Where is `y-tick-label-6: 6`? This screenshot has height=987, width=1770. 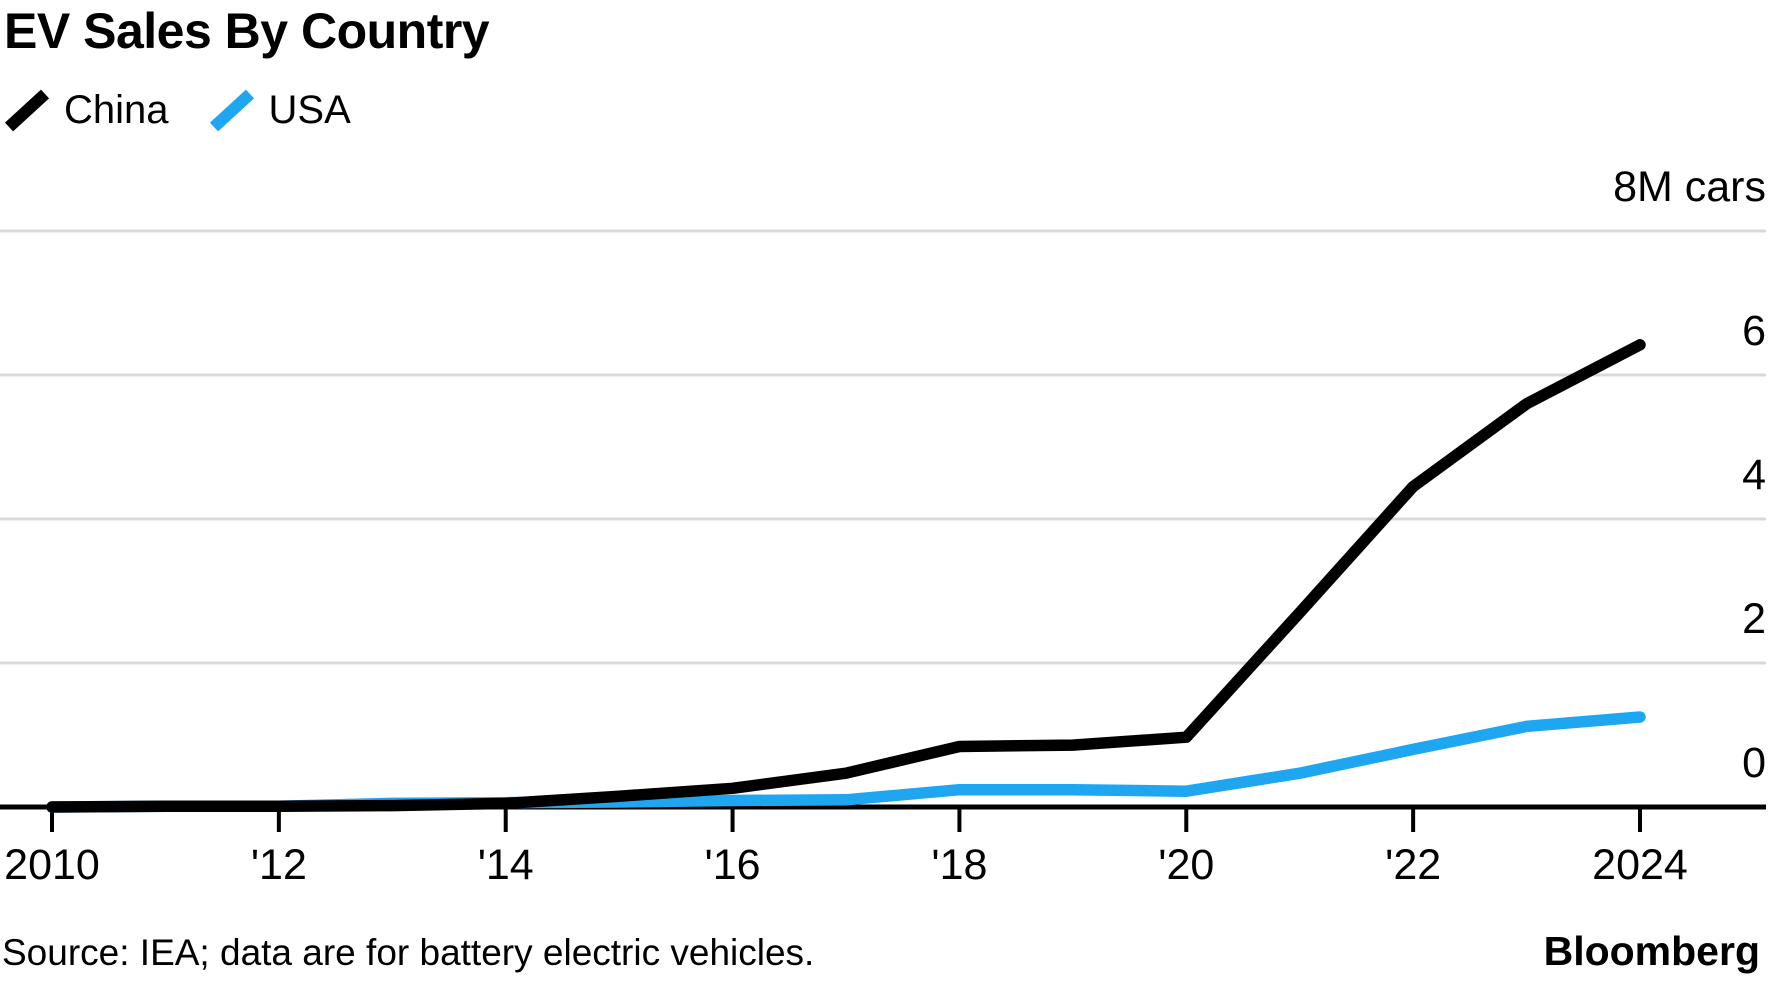 y-tick-label-6: 6 is located at coordinates (1754, 331).